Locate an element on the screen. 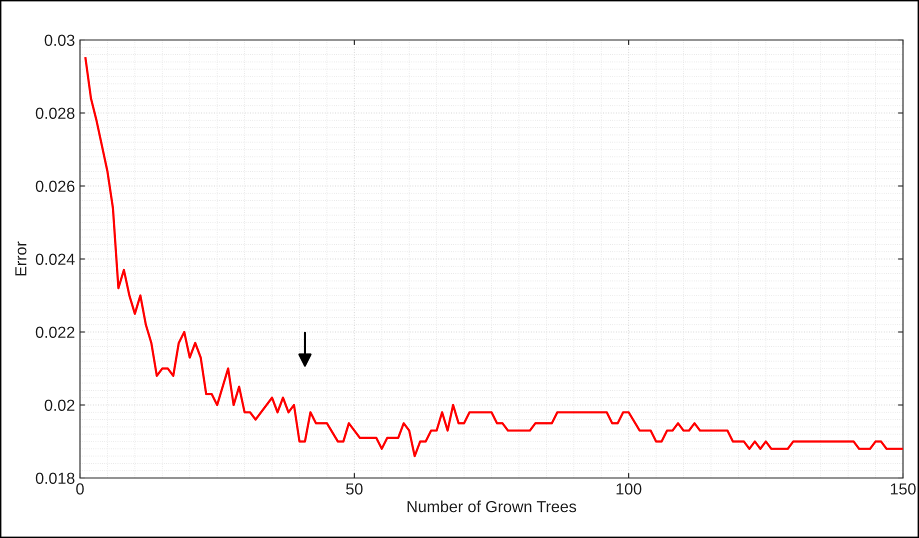 This screenshot has height=538, width=919. y-tick-label: 0.022 is located at coordinates (55, 332).